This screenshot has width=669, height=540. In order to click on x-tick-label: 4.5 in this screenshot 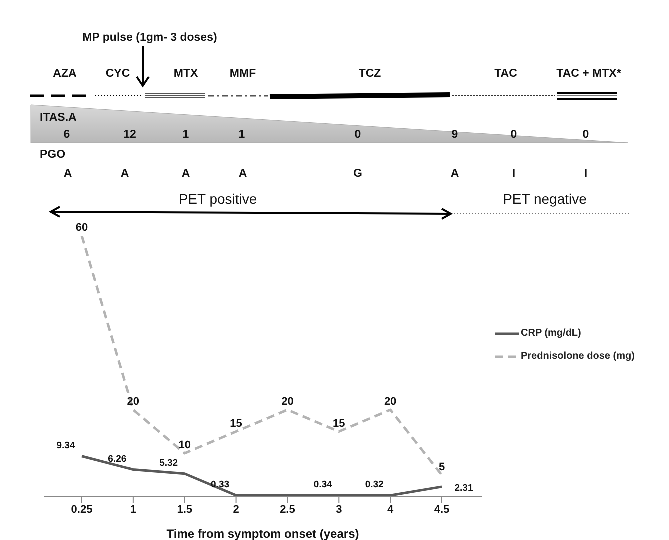, I will do `click(442, 510)`.